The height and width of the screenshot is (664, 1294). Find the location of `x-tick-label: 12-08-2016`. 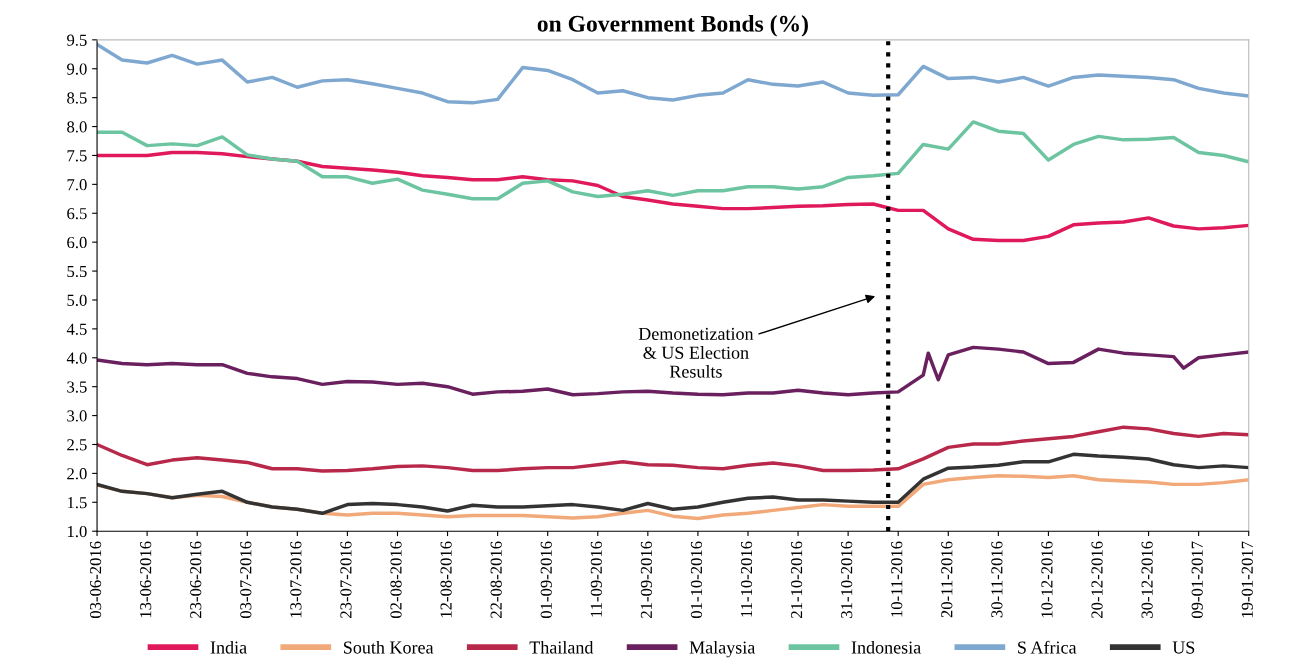

x-tick-label: 12-08-2016 is located at coordinates (446, 579).